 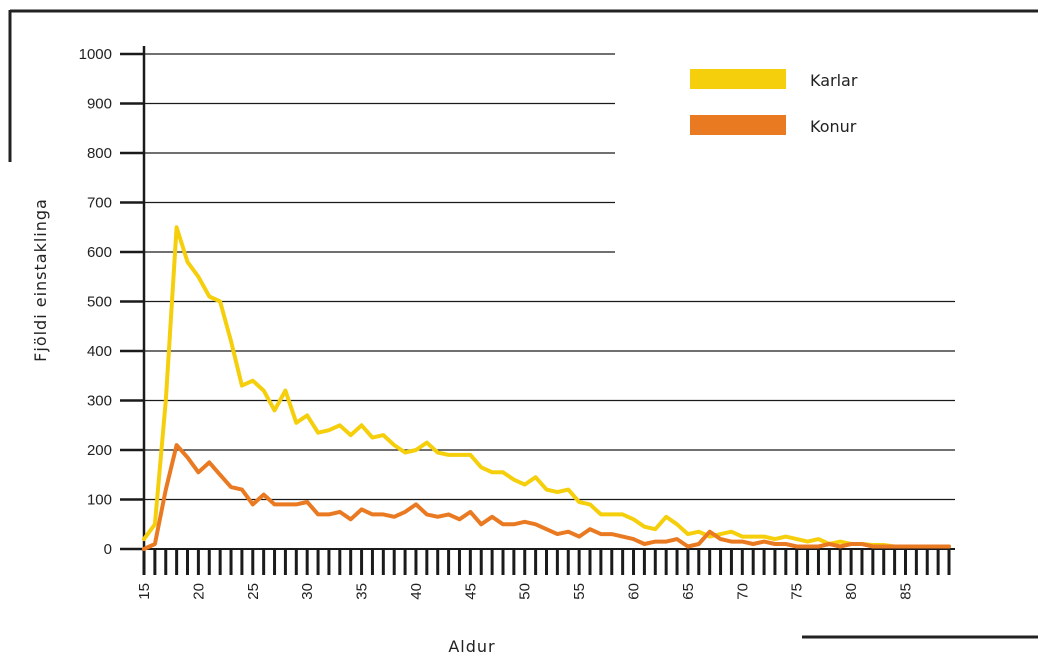 I want to click on x-tick-label: 15, so click(x=144, y=591).